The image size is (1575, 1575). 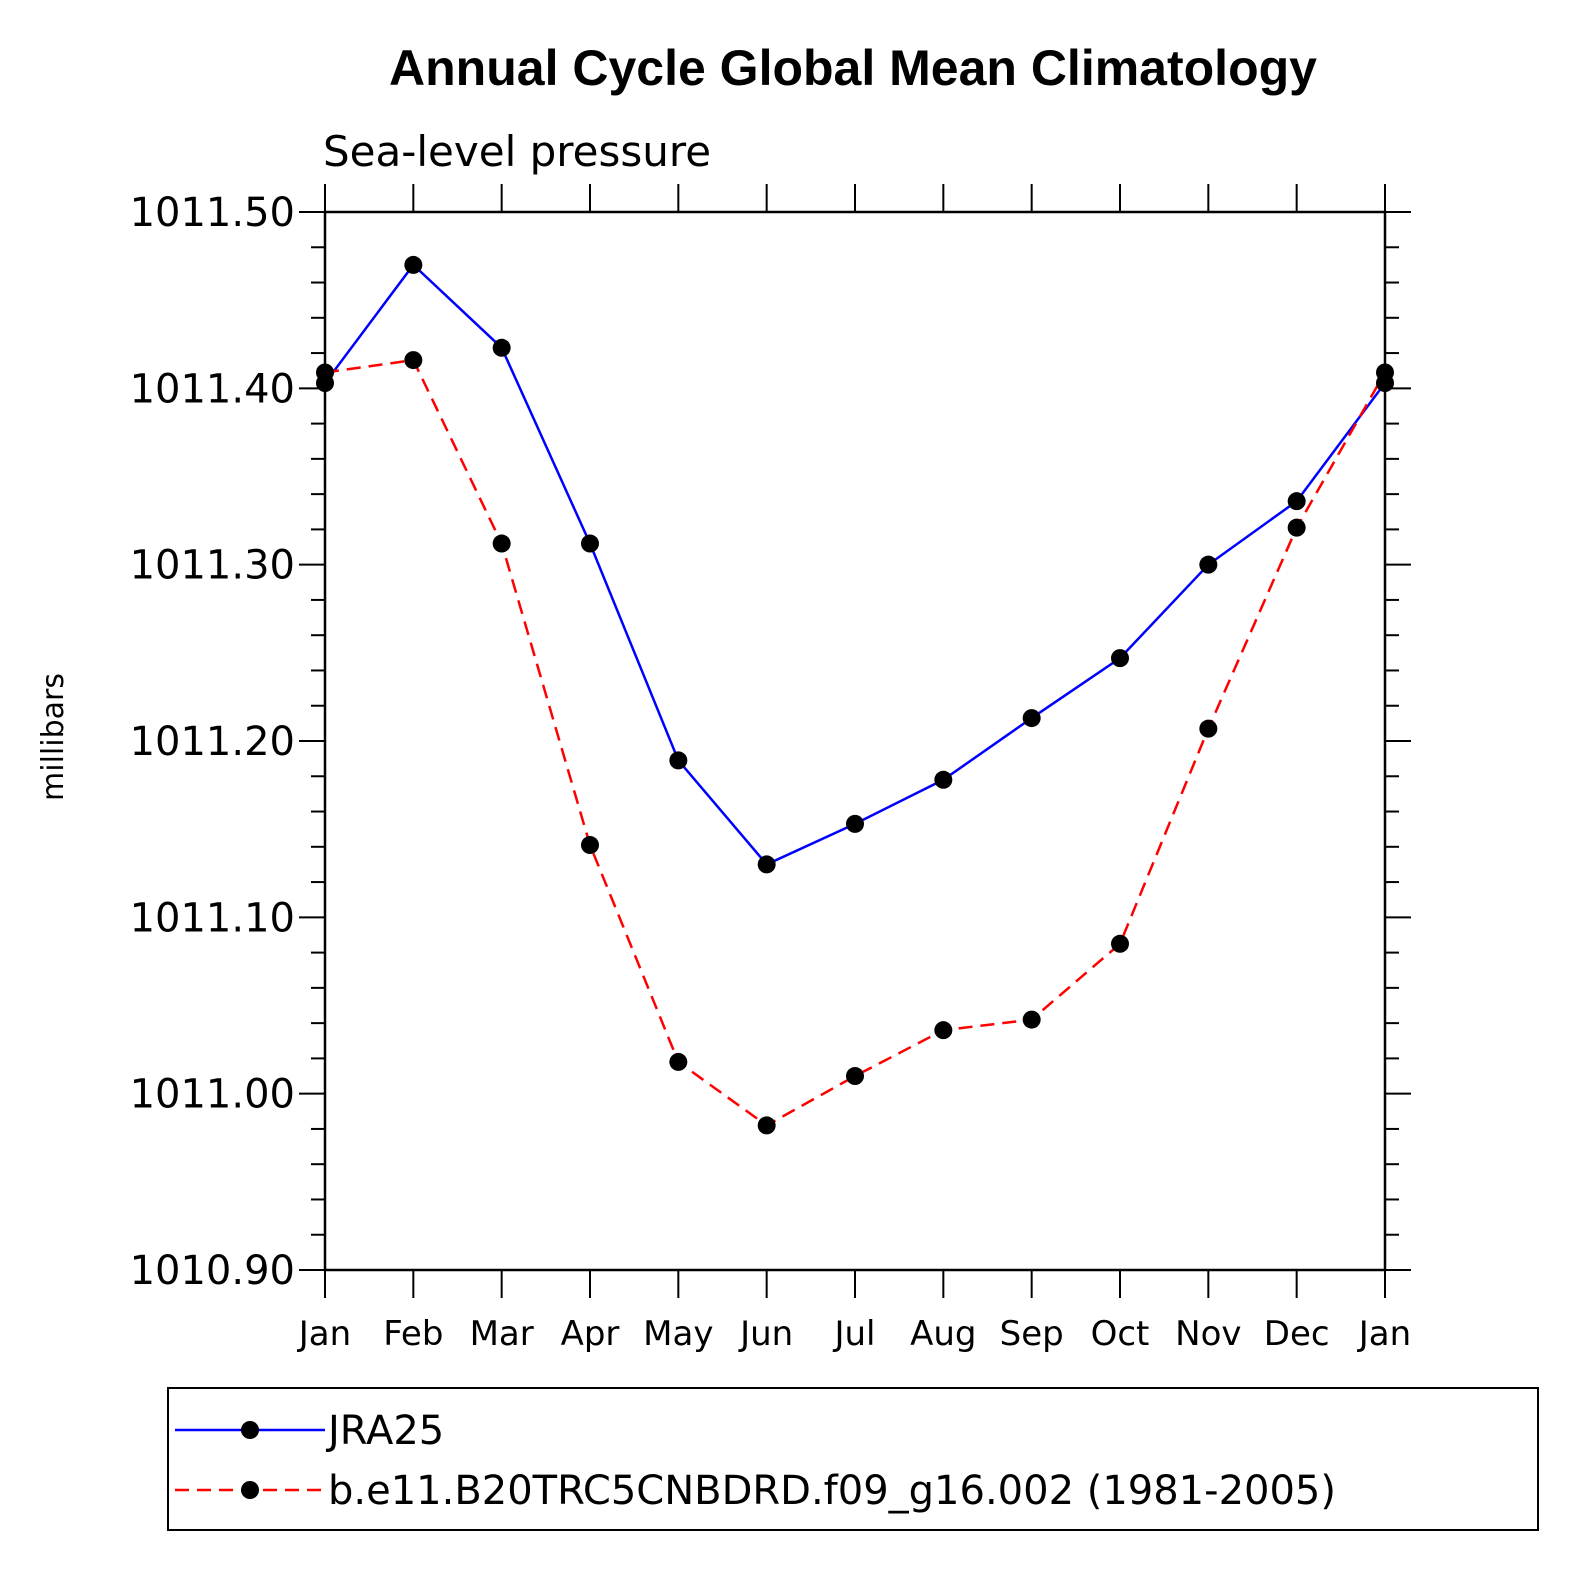 What do you see at coordinates (765, 1334) in the screenshot?
I see `x-tick-label: Jun` at bounding box center [765, 1334].